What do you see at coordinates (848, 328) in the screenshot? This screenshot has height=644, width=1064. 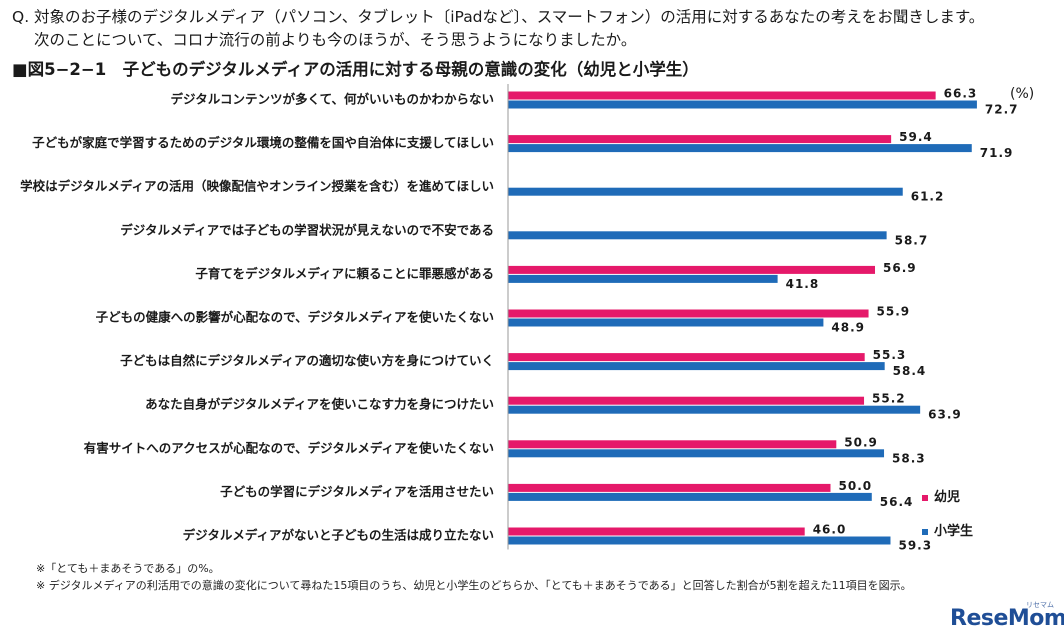 I see `data-label: 48.9` at bounding box center [848, 328].